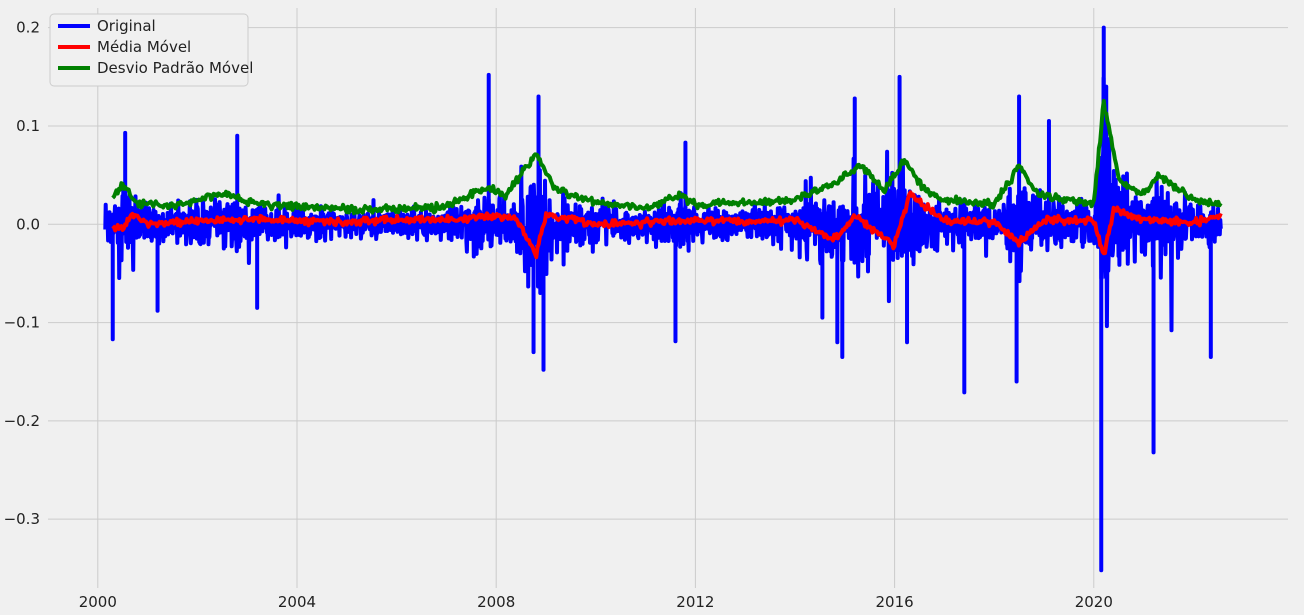 Image resolution: width=1304 pixels, height=615 pixels. I want to click on x-tick-label: 2020, so click(1094, 602).